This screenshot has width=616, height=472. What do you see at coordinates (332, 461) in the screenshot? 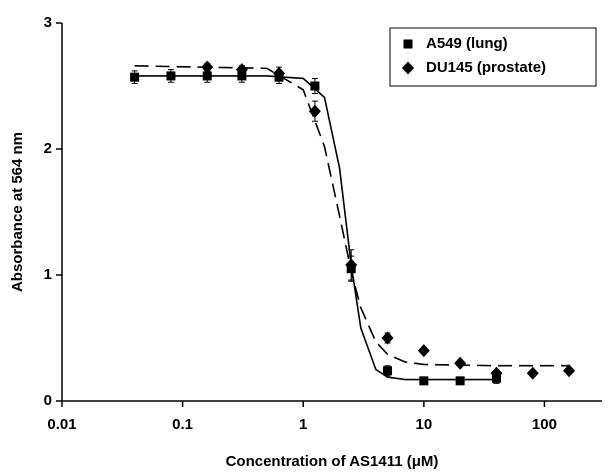
I see `x-axis-title: Concentration of AS1411 (μM)` at bounding box center [332, 461].